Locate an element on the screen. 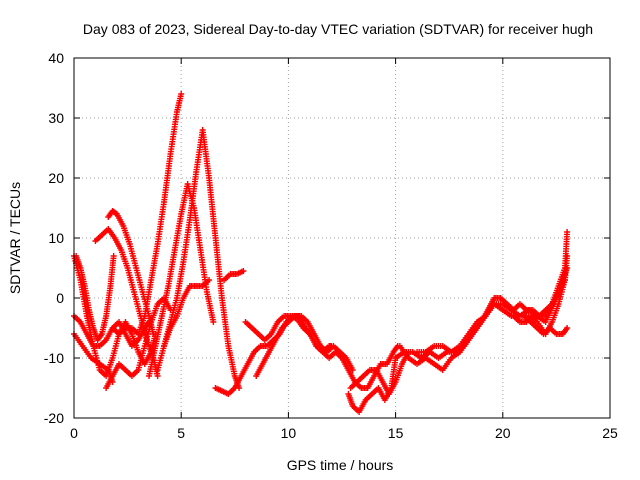 This screenshot has height=480, width=640. x-tick-label: 20 is located at coordinates (503, 433).